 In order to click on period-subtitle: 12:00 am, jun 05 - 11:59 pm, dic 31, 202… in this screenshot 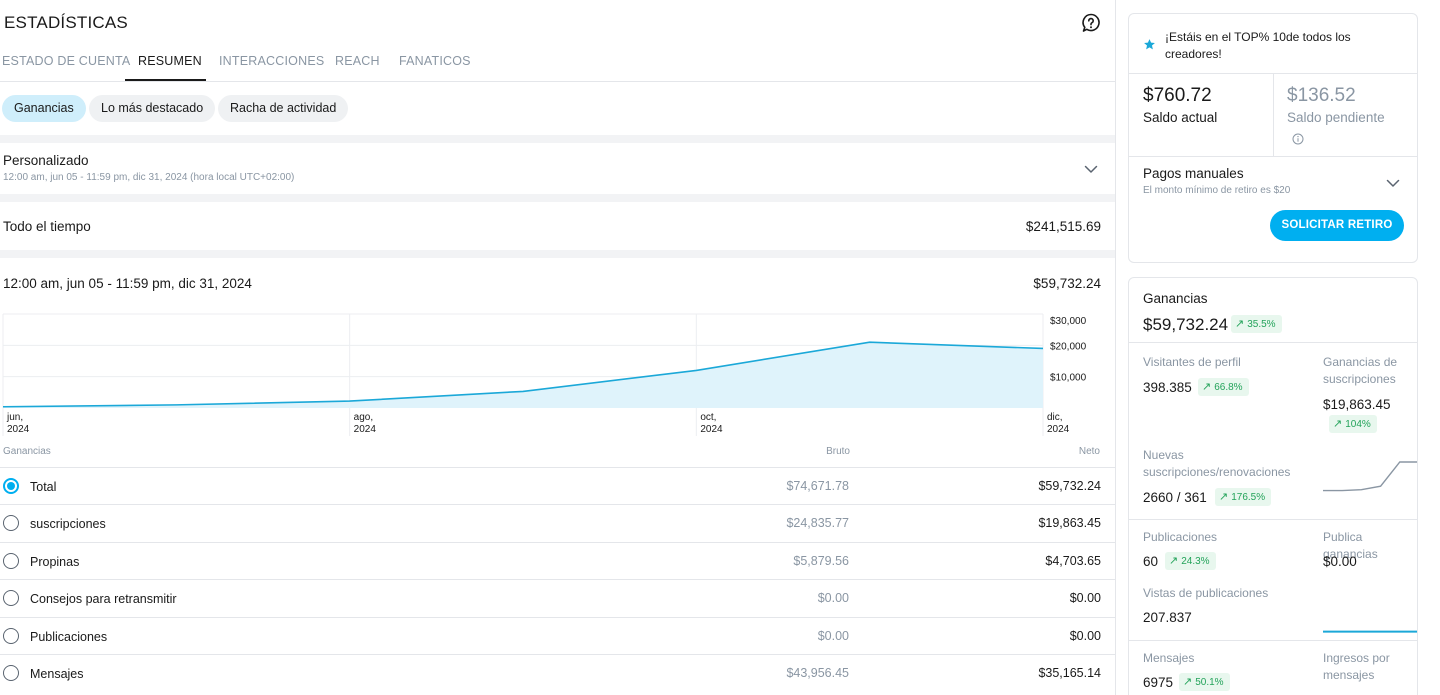, I will do `click(149, 177)`.